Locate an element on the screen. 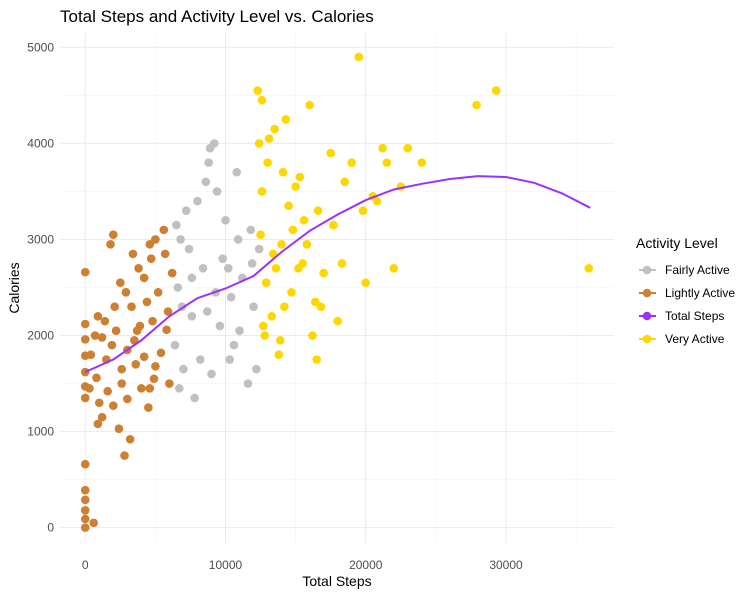 The image size is (751, 596). legend-key-point is located at coordinates (647, 339).